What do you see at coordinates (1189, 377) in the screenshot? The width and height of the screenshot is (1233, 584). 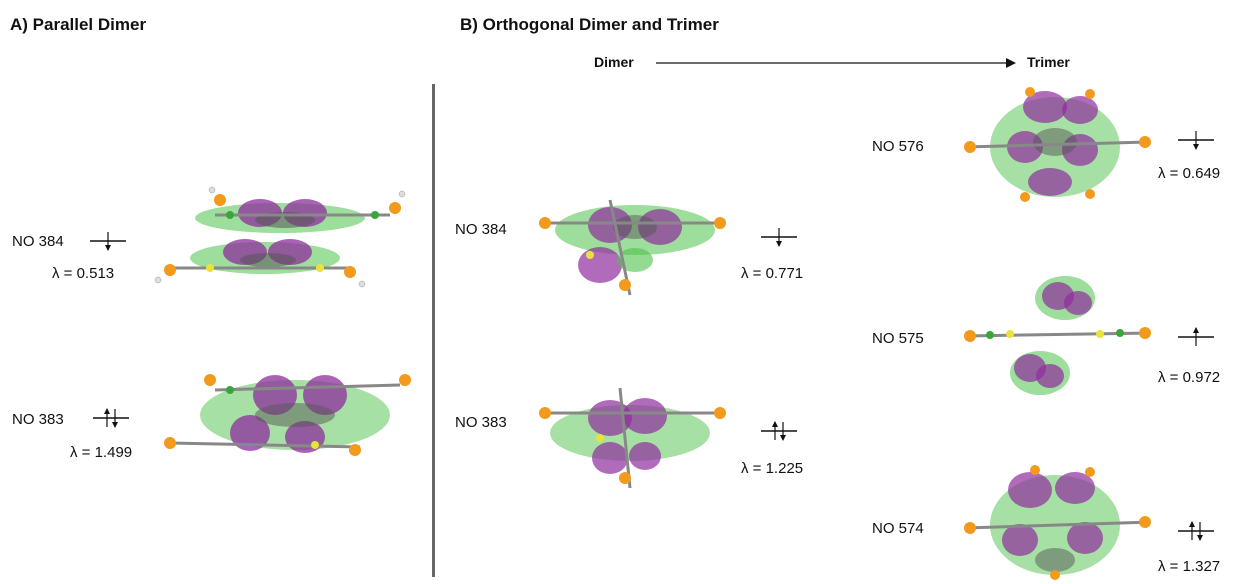 I see `lambda-trimer-575: λ = 0.972` at bounding box center [1189, 377].